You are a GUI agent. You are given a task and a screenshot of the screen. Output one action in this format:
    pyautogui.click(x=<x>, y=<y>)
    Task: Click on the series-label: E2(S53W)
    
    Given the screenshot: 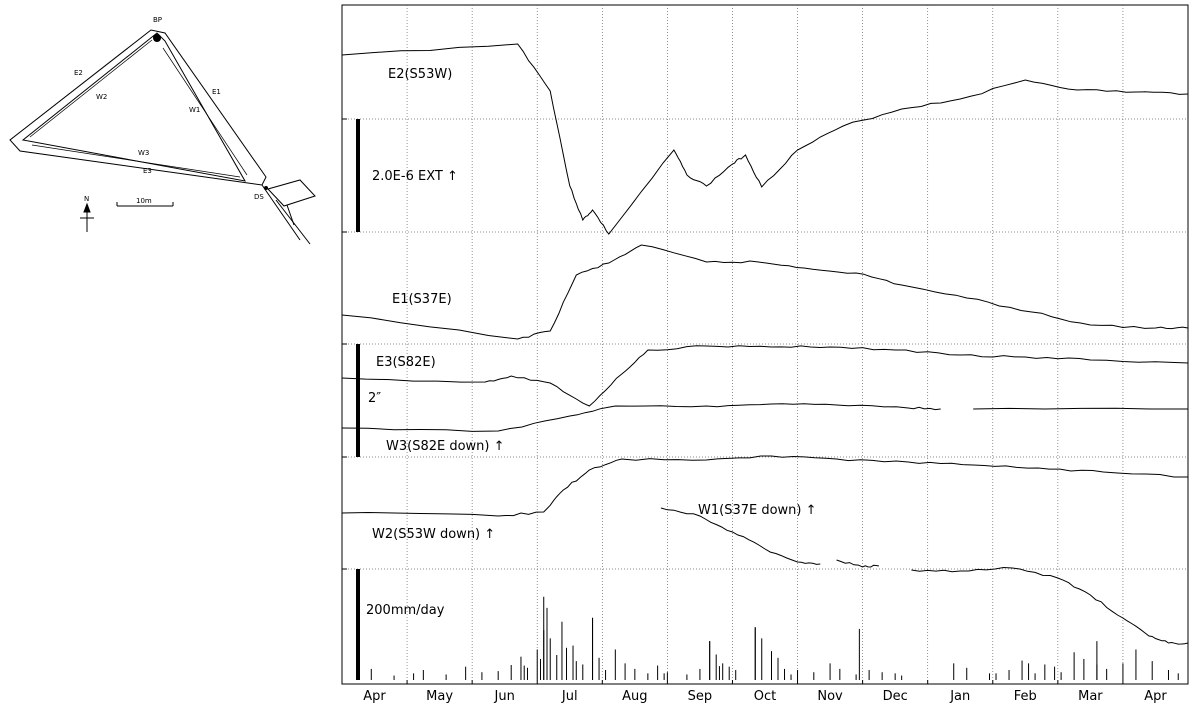 What is the action you would take?
    pyautogui.click(x=420, y=74)
    